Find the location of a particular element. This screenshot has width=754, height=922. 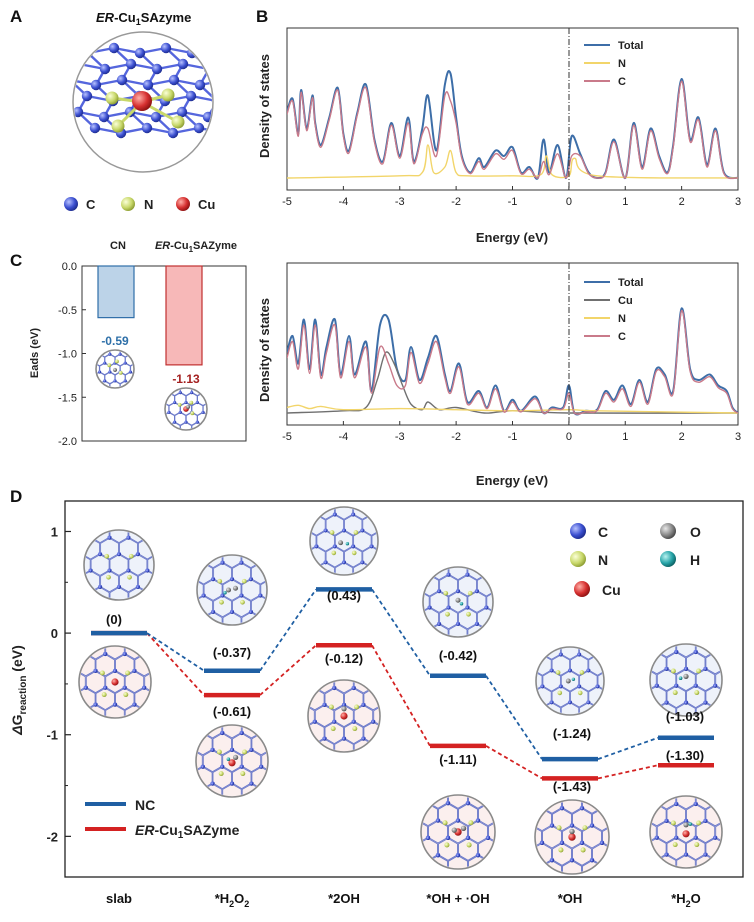

carbon-atom-icon-d is located at coordinates (578, 531).